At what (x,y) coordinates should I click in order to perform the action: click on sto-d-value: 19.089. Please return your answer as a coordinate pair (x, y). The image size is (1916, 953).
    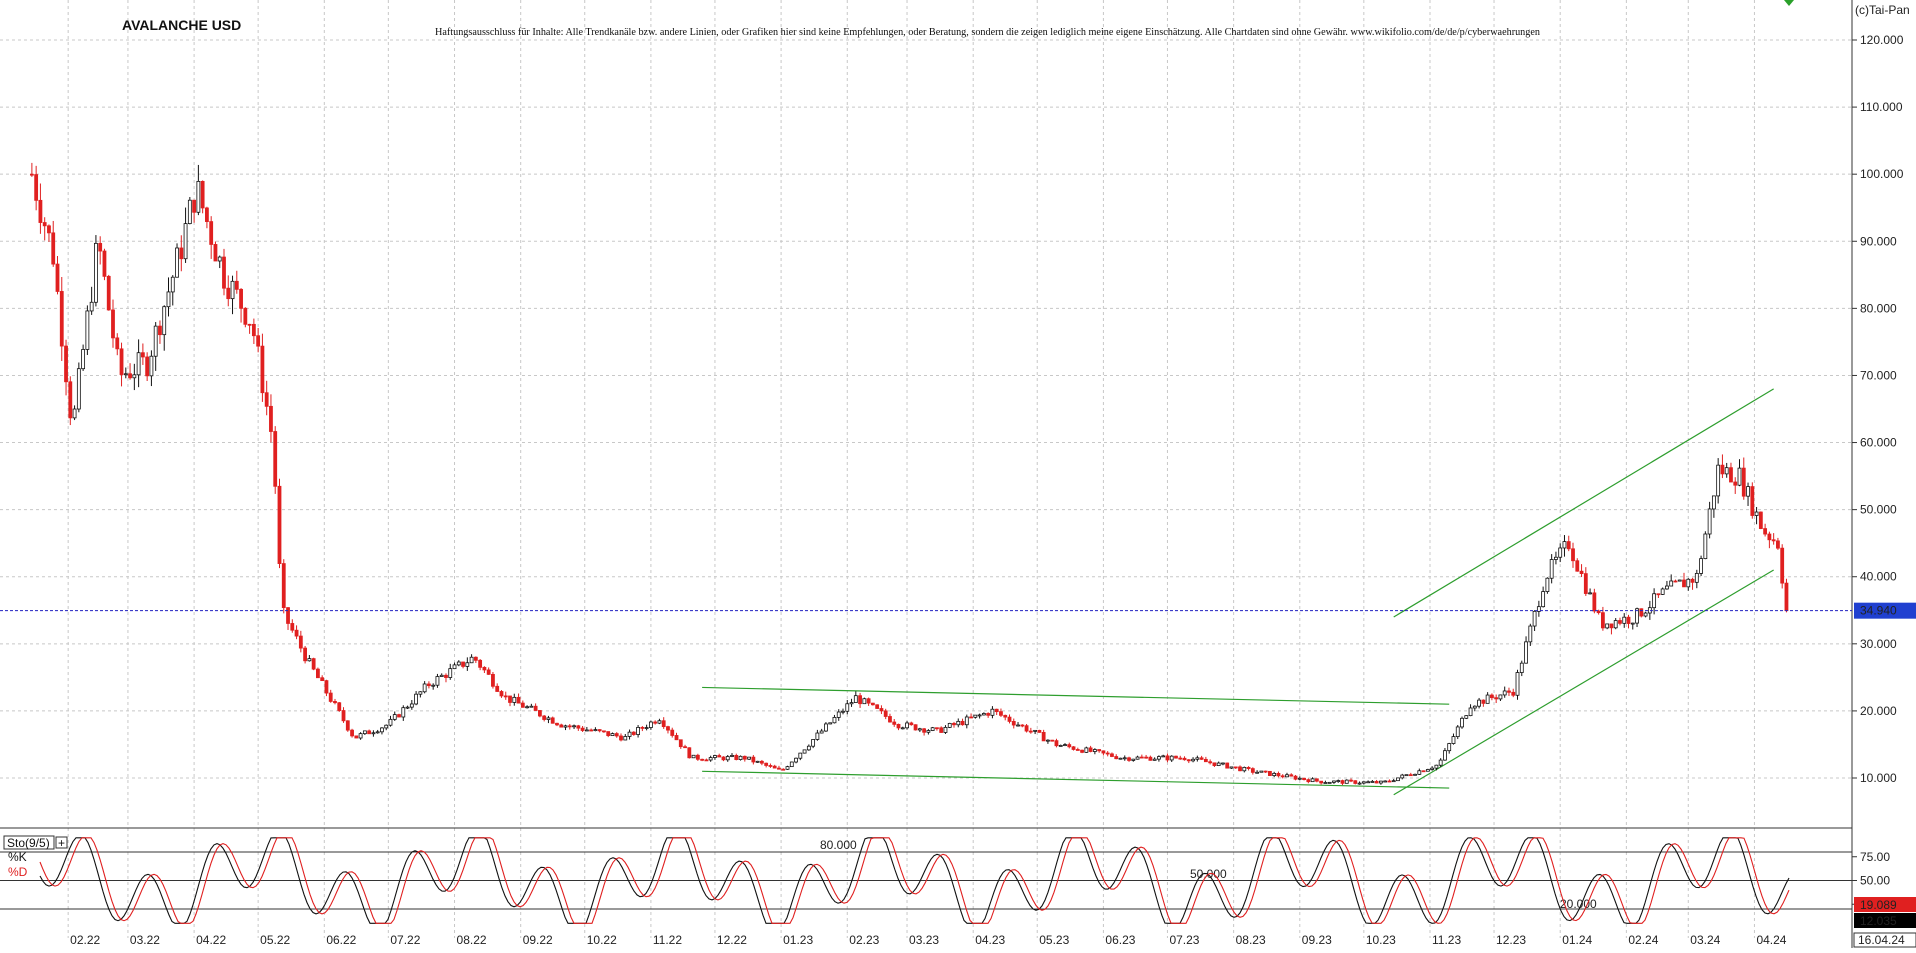
    Looking at the image, I should click on (1878, 905).